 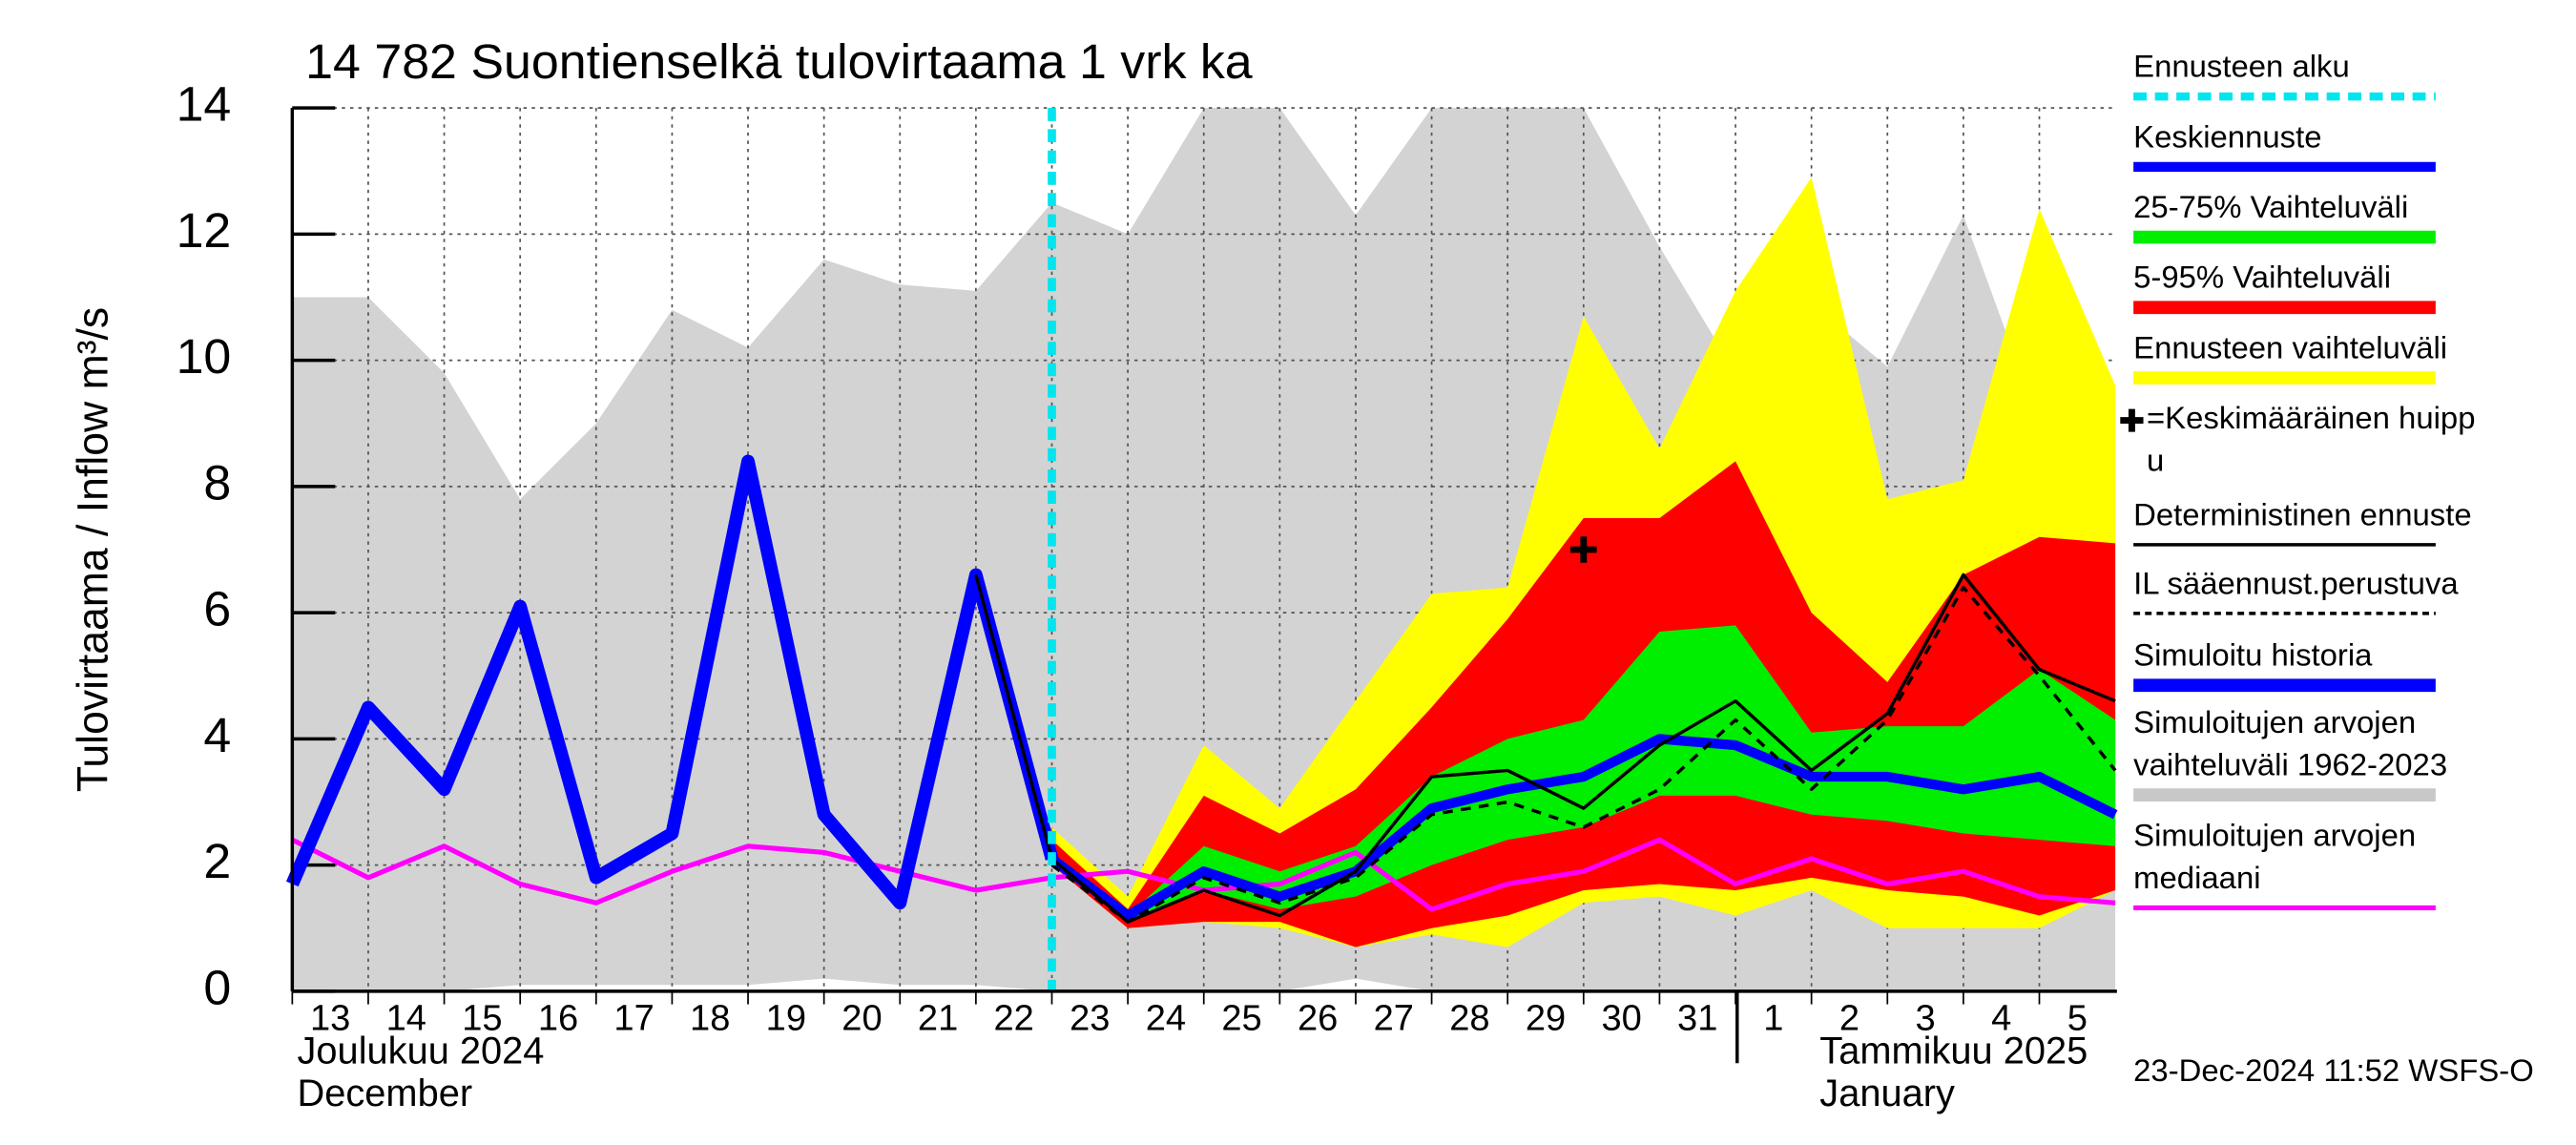 What do you see at coordinates (385, 1093) in the screenshot?
I see `month-label: December` at bounding box center [385, 1093].